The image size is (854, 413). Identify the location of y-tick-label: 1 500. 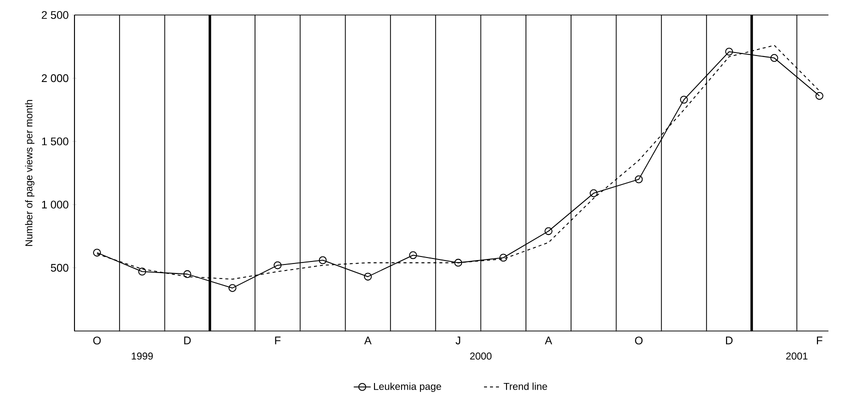
(55, 141).